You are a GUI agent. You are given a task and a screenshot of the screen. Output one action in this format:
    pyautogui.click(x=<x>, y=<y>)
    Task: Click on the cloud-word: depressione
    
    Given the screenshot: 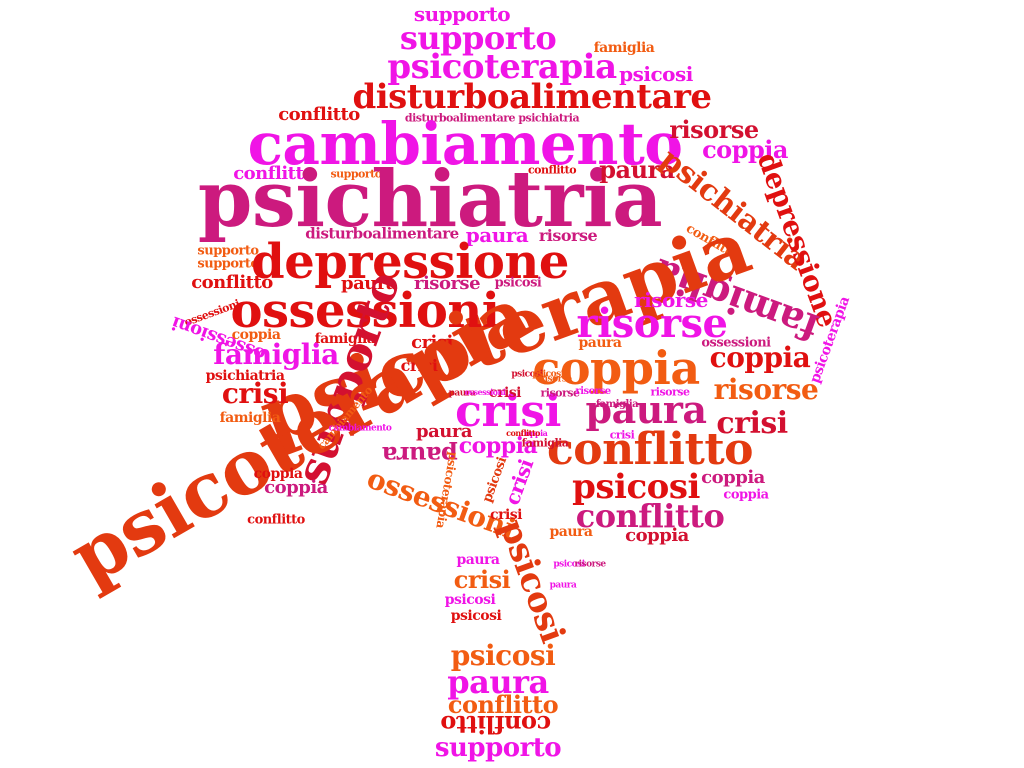 What is the action you would take?
    pyautogui.click(x=410, y=262)
    